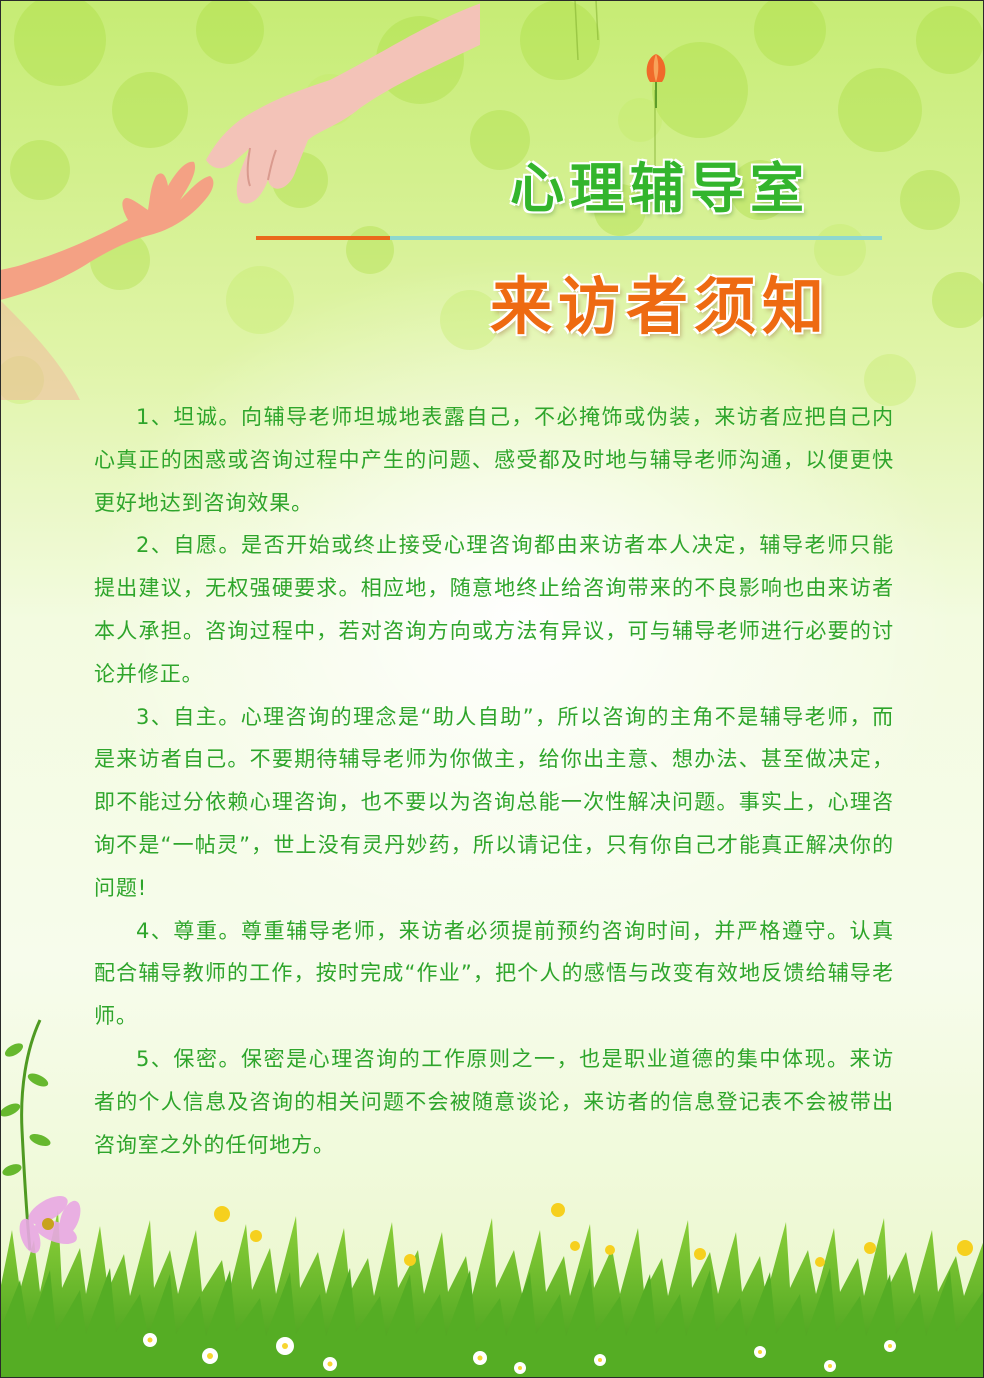 This screenshot has height=1378, width=984. Describe the element at coordinates (492, 1287) in the screenshot. I see `grass-flowers-footer` at that location.